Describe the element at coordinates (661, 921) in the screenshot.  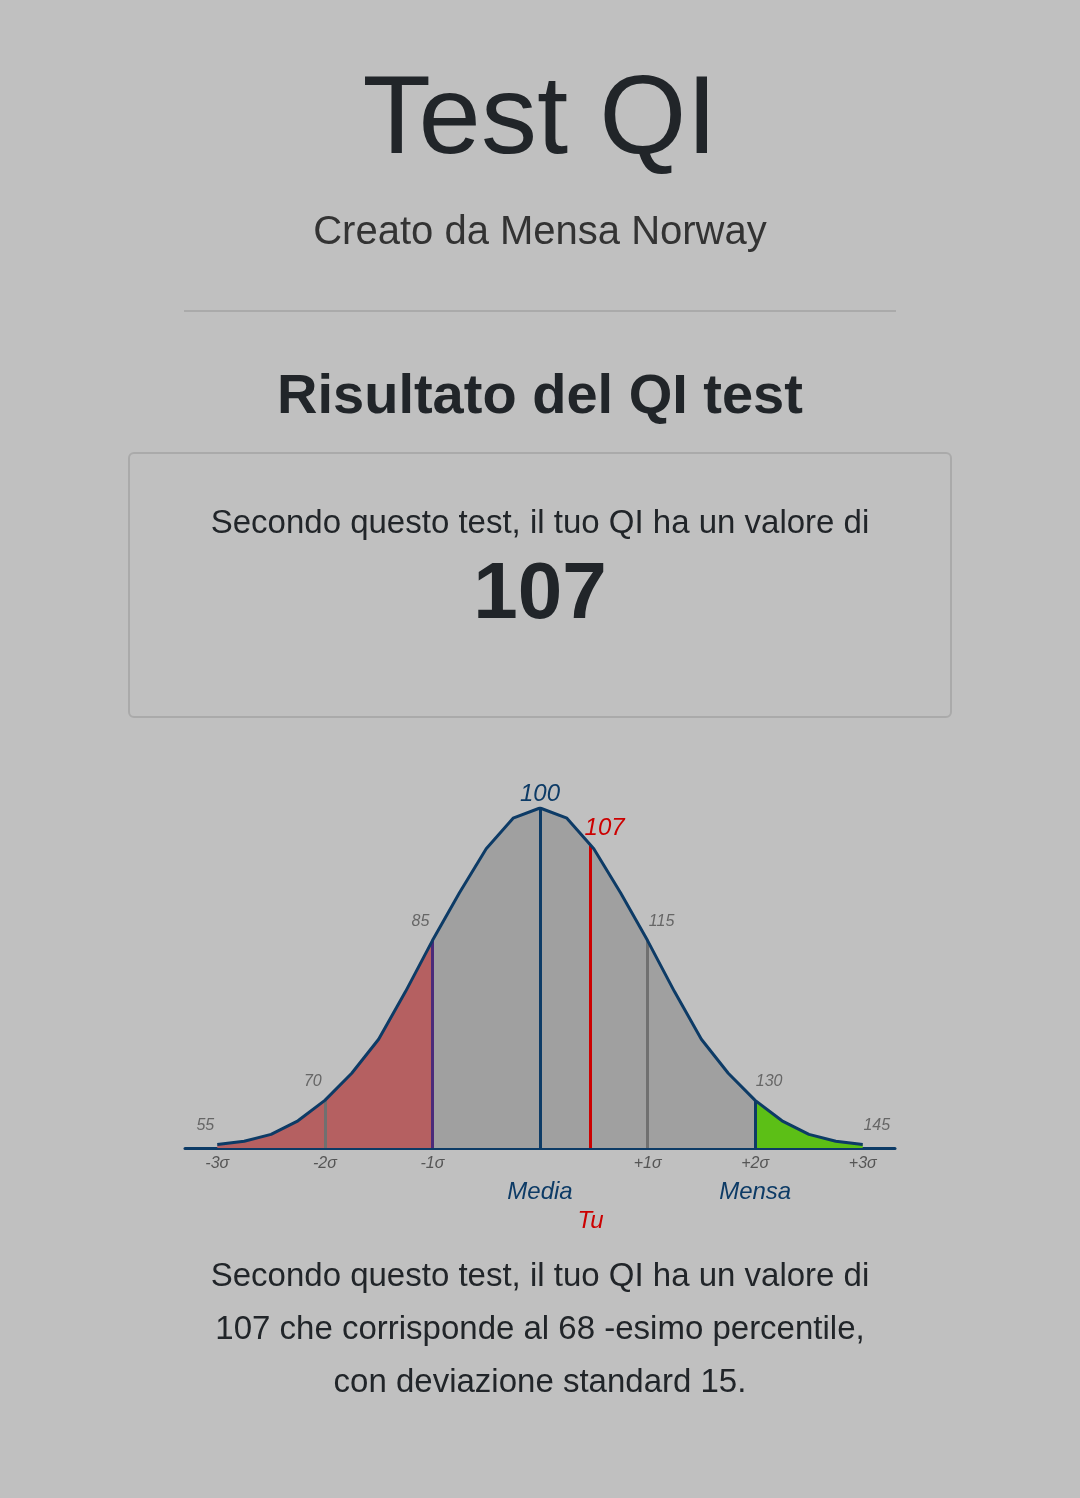
I see `annotation: 115` at that location.